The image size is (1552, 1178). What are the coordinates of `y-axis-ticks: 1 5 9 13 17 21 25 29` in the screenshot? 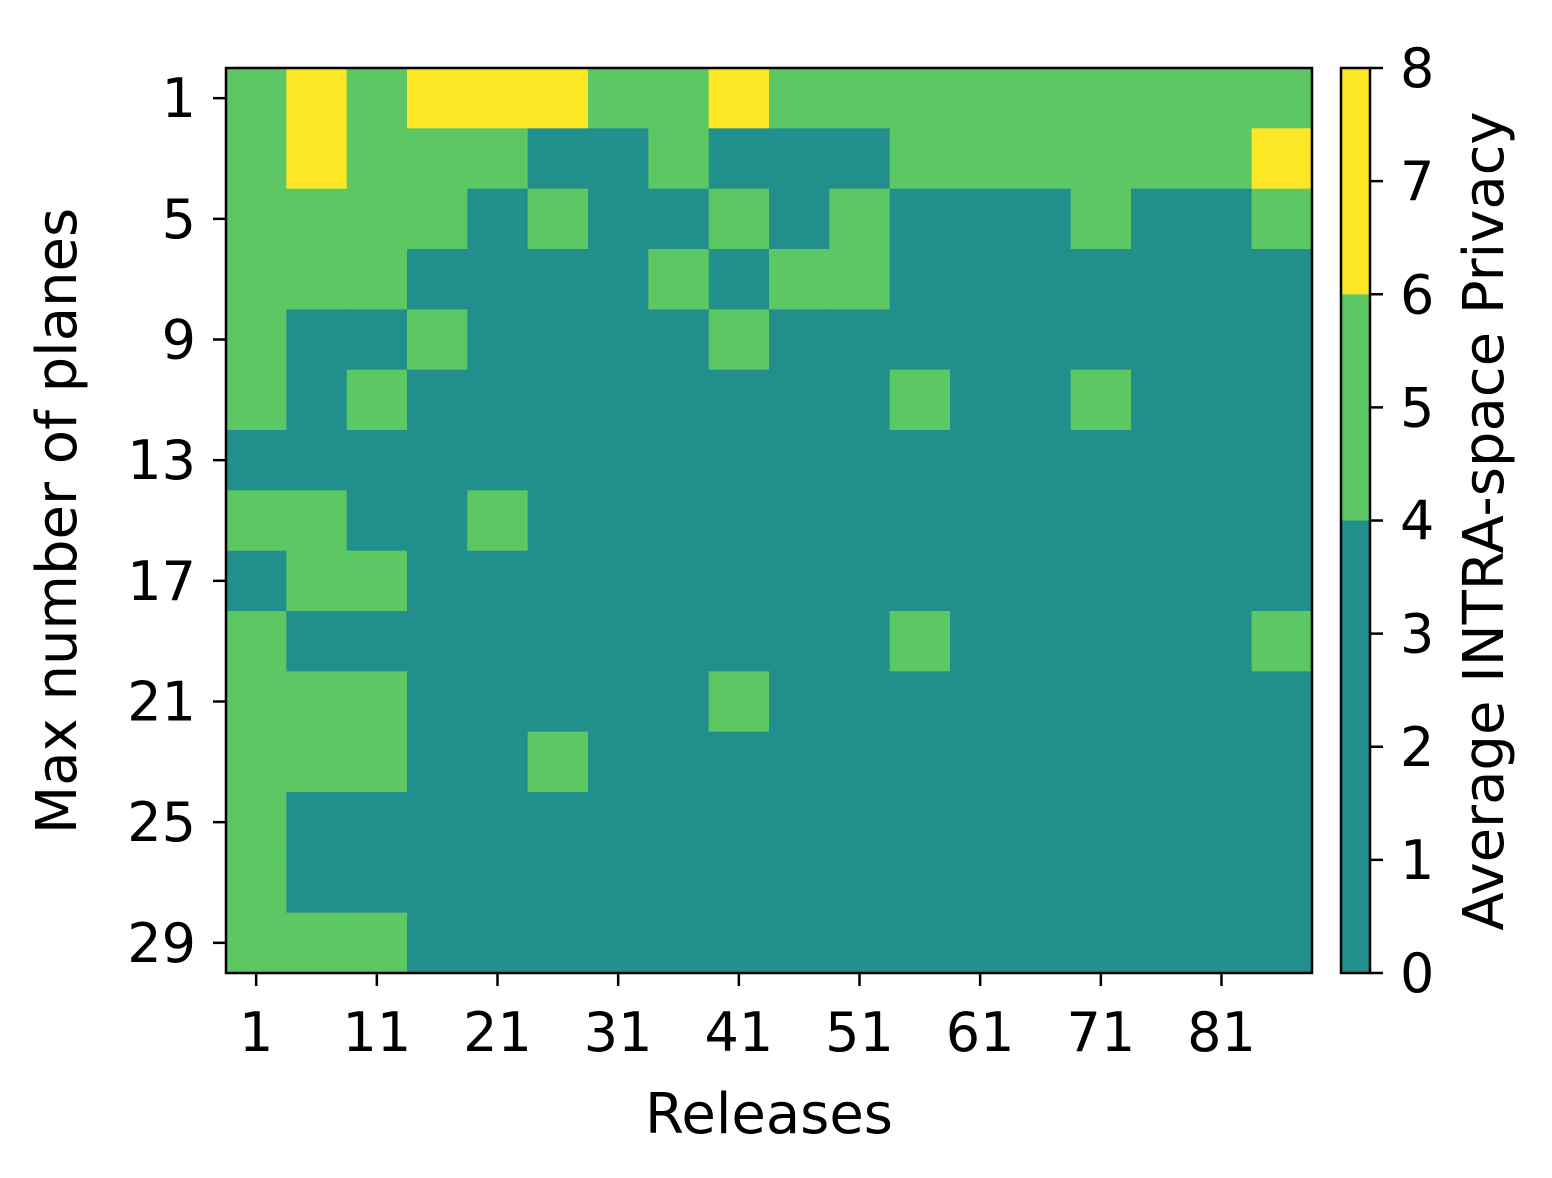 It's located at (176, 521).